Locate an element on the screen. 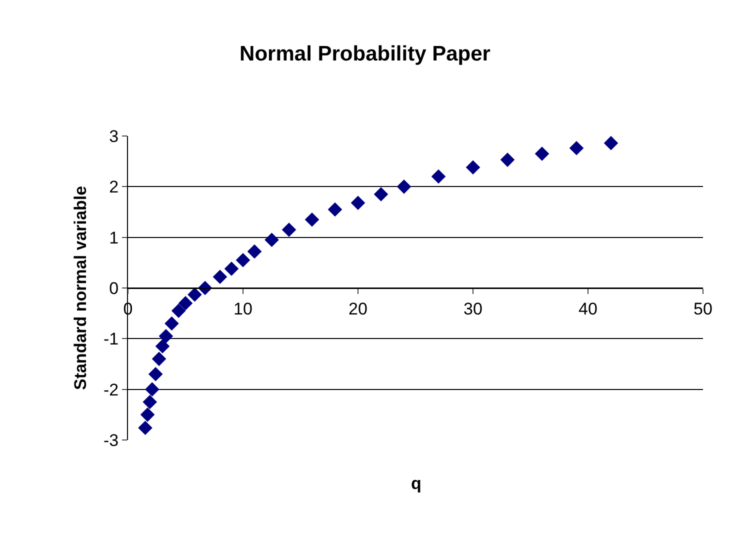 The width and height of the screenshot is (730, 533). x-tick-label: 50 is located at coordinates (703, 308).